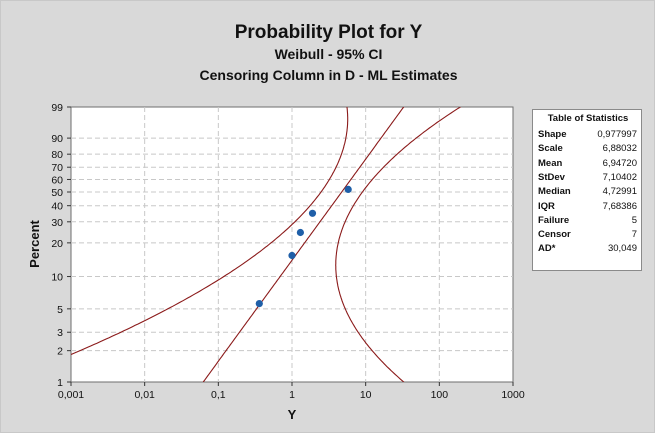 This screenshot has width=655, height=434. I want to click on stat-value: 6,88032, so click(619, 149).